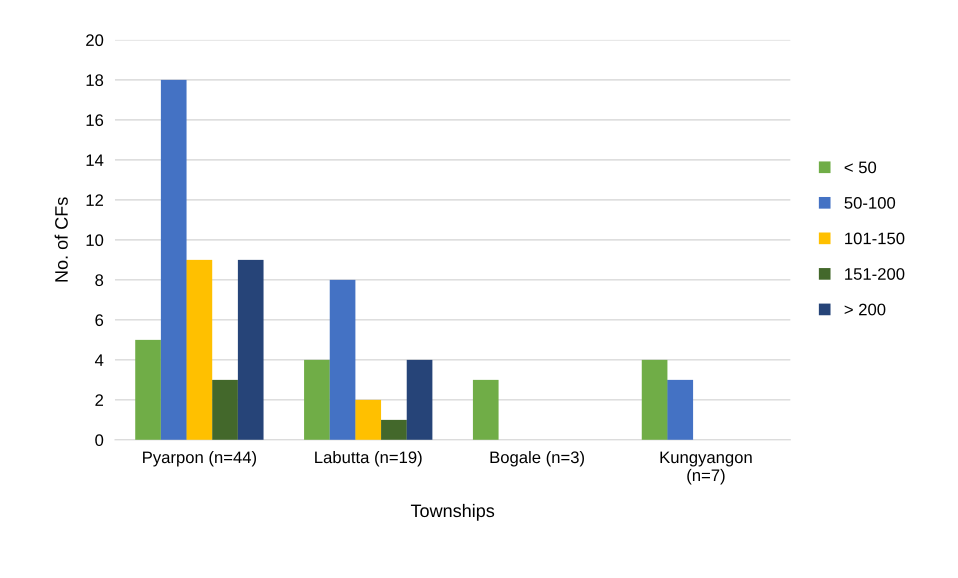 The height and width of the screenshot is (578, 958). I want to click on y-tick-label: 10, so click(95, 240).